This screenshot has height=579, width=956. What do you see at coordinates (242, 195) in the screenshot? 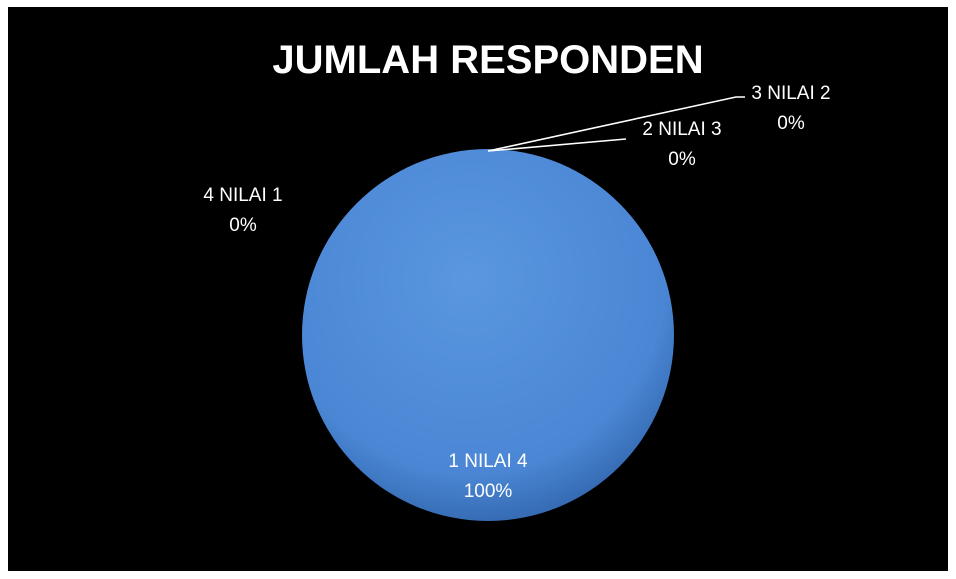
I see `slice-category-label: 4 NILAI 1` at bounding box center [242, 195].